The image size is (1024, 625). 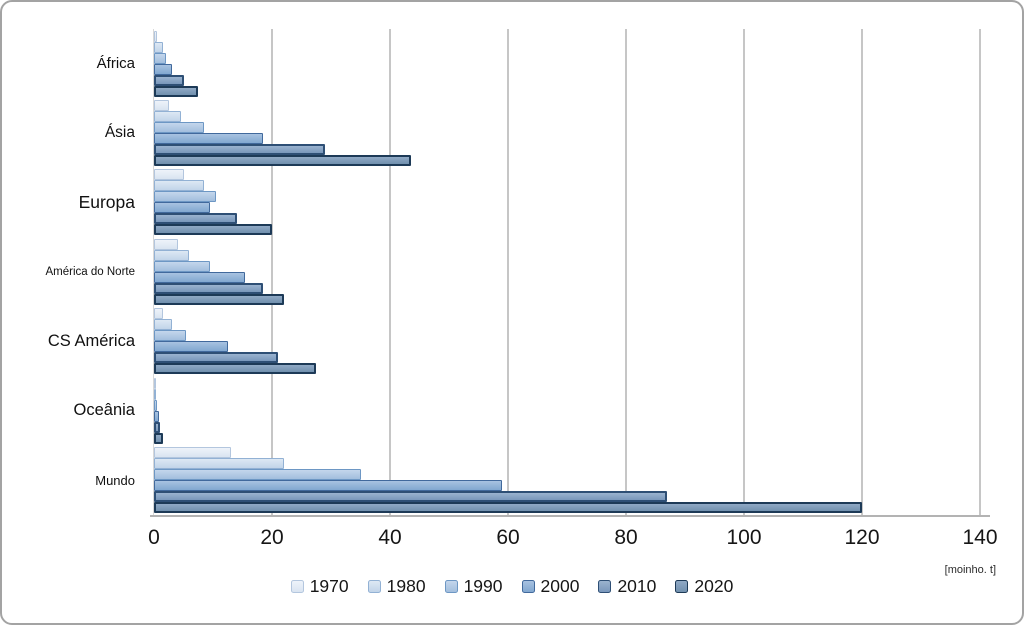 What do you see at coordinates (744, 537) in the screenshot?
I see `x-tick-100: 100` at bounding box center [744, 537].